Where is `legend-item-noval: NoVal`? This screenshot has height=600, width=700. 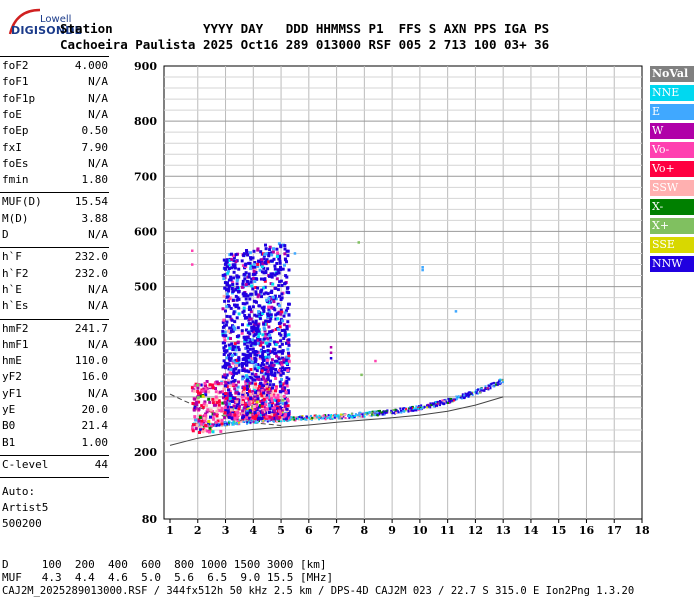
legend-item-noval: NoVal is located at coordinates (672, 74).